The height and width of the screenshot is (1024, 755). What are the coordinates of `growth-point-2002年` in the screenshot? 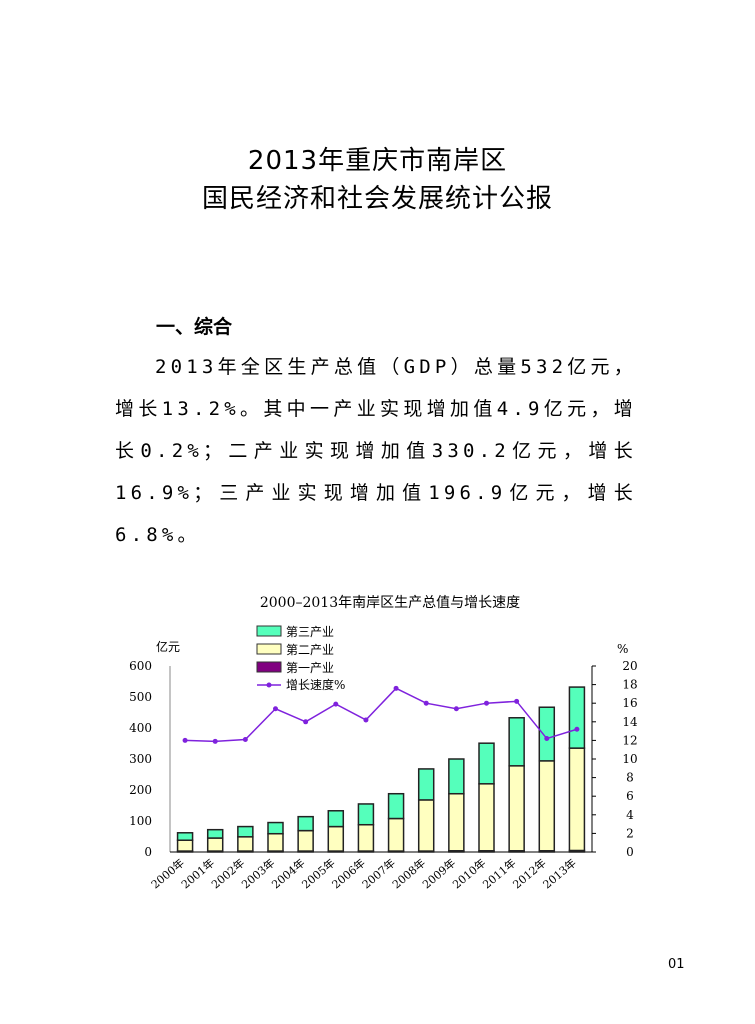 It's located at (245, 739).